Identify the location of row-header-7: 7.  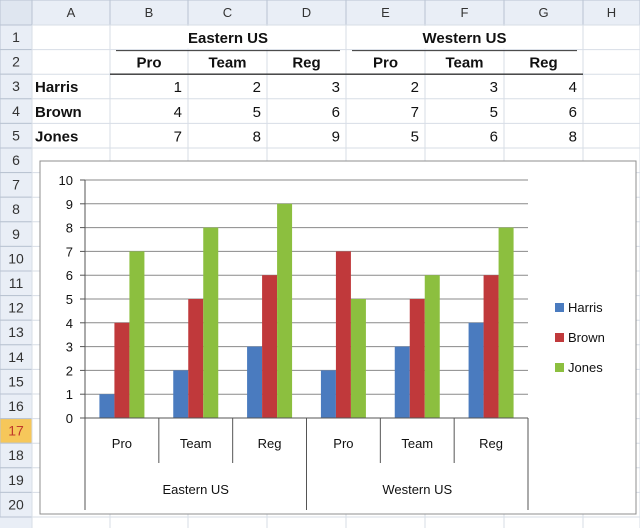
(16, 185).